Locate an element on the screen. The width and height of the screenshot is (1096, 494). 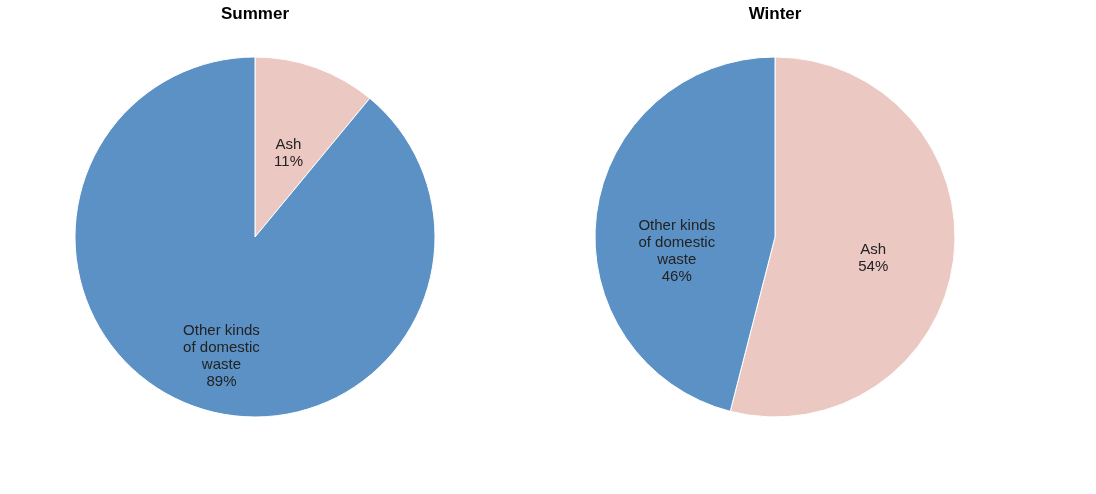
data-label: 89% is located at coordinates (221, 381).